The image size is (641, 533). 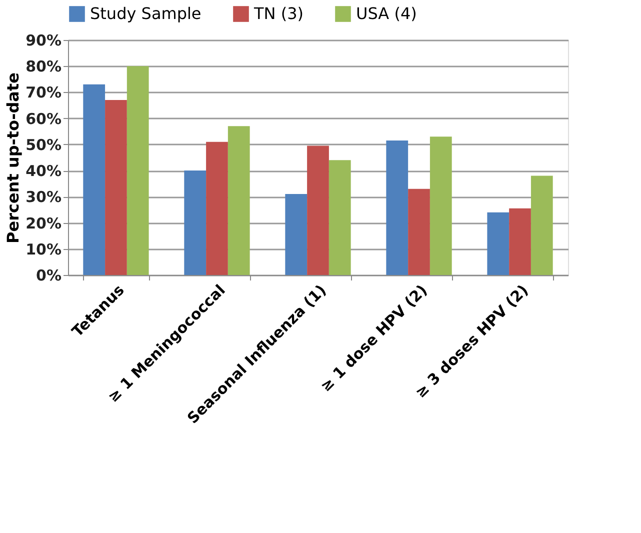 What do you see at coordinates (49, 275) in the screenshot?
I see `y-tick-label: 0%` at bounding box center [49, 275].